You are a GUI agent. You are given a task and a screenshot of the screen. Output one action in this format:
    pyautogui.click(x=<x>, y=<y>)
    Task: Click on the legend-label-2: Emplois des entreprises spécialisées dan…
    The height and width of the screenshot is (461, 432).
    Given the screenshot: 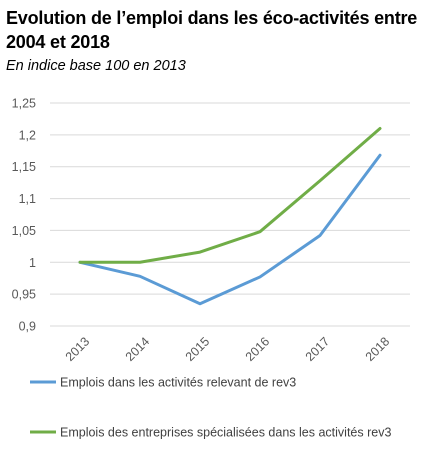 What is the action you would take?
    pyautogui.click(x=225, y=433)
    